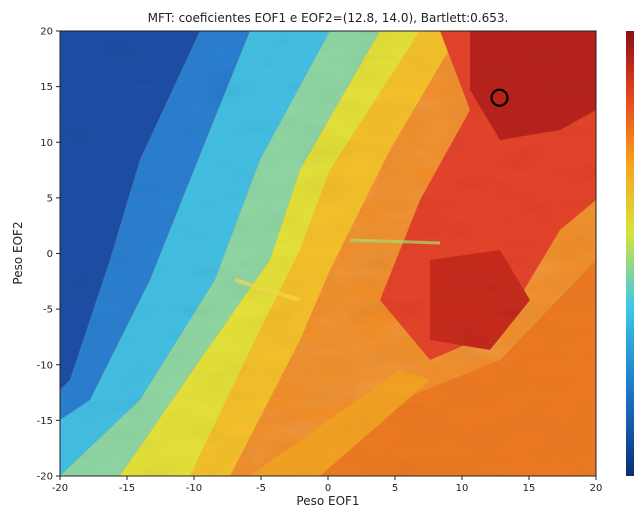  What do you see at coordinates (46, 143) in the screenshot?
I see `y-tick-label: 10` at bounding box center [46, 143].